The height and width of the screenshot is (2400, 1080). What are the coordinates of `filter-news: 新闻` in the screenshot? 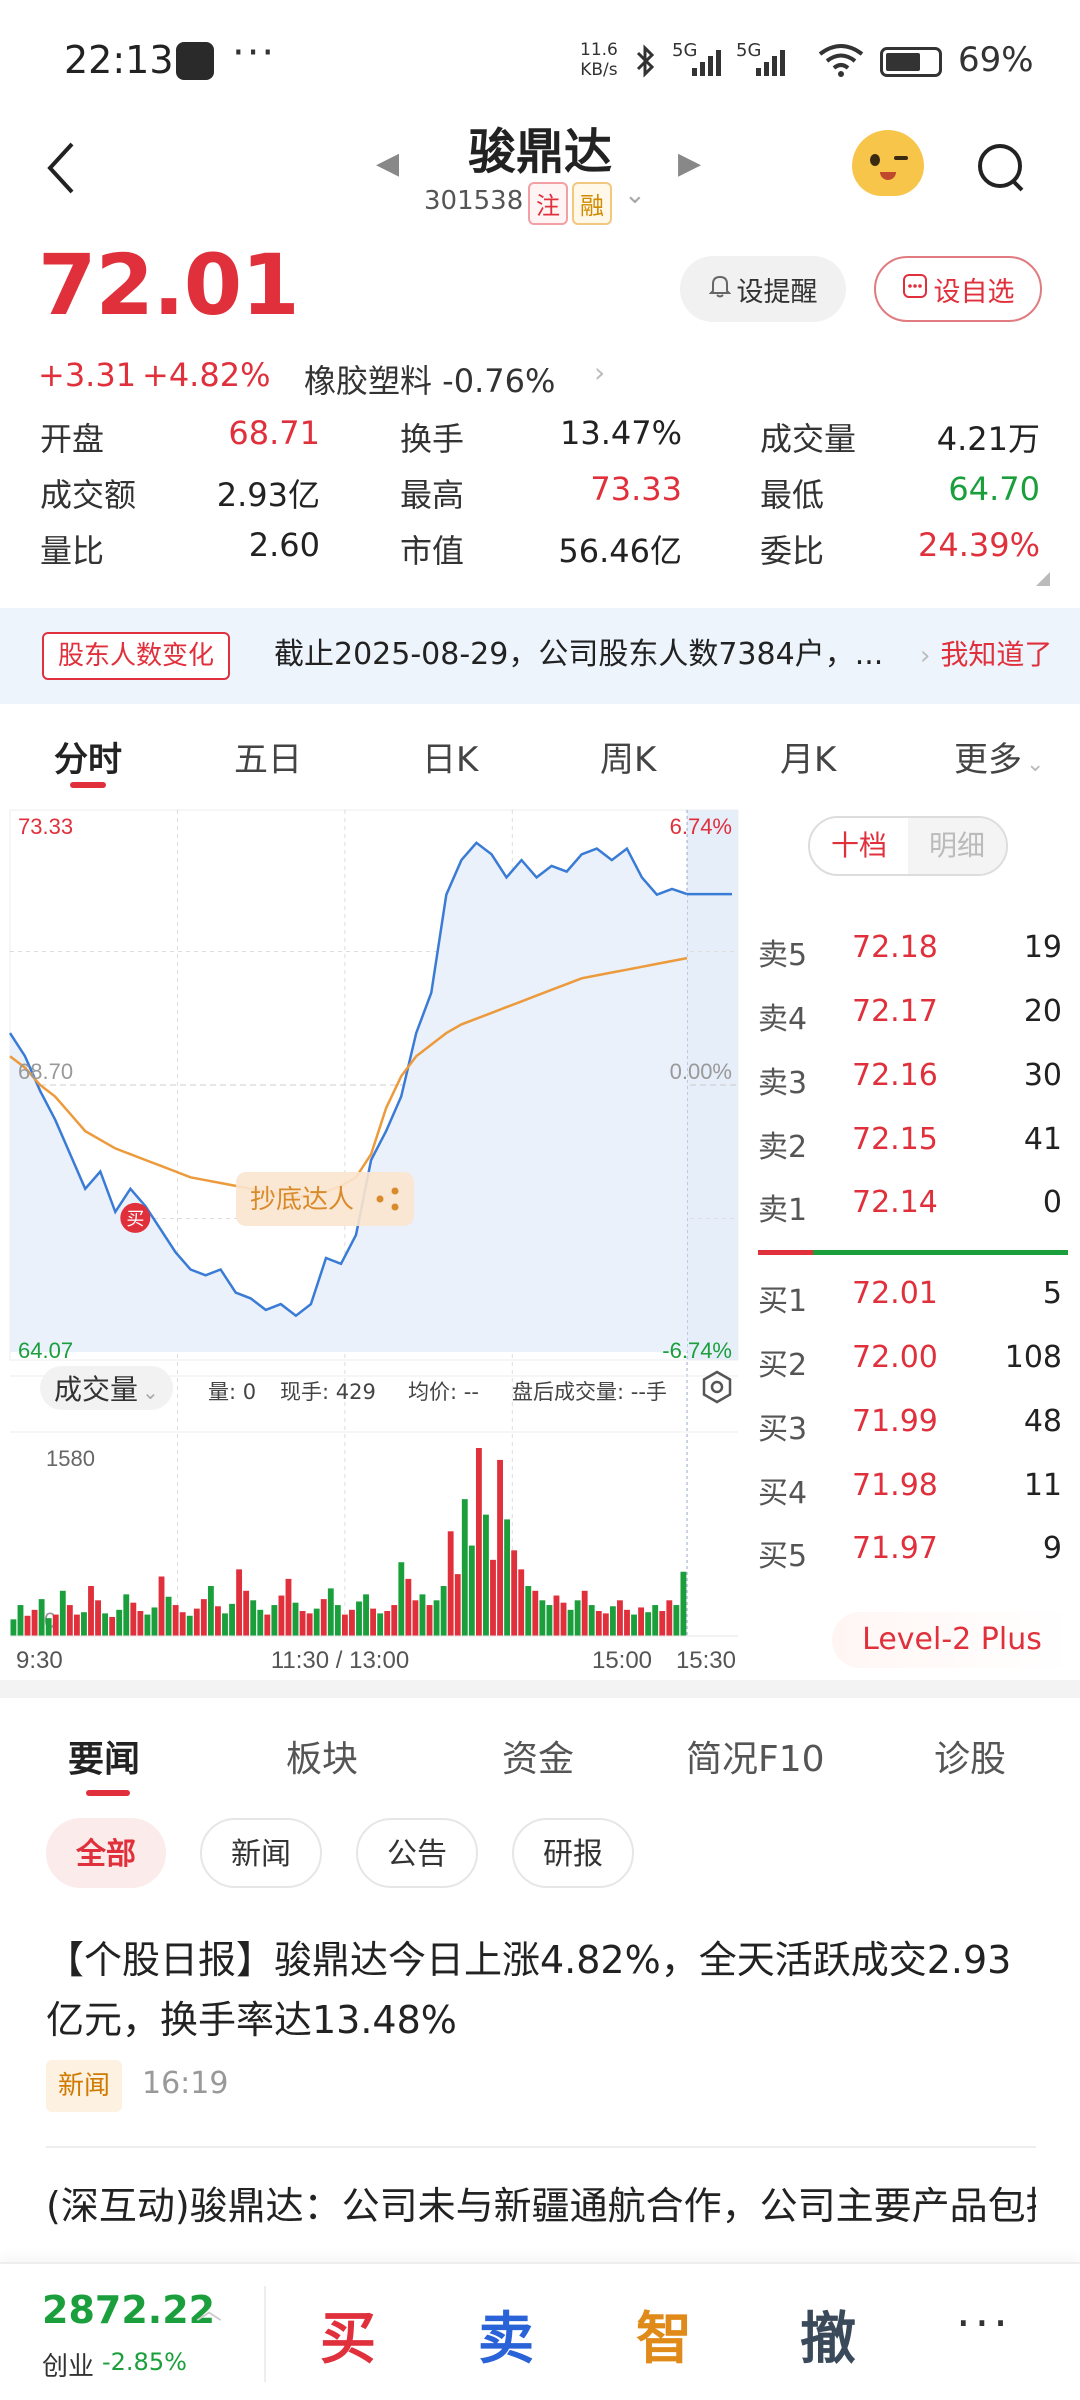 It's located at (261, 1853).